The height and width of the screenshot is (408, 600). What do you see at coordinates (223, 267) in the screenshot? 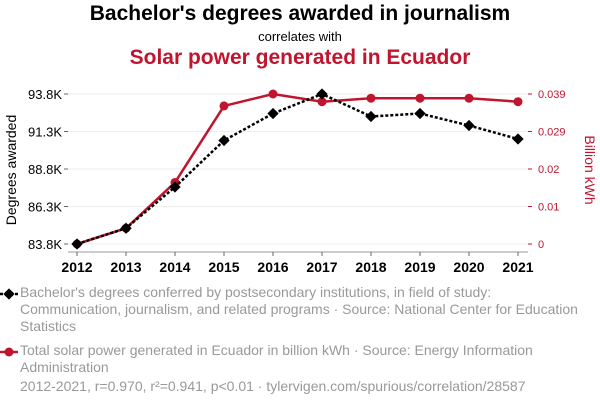
I see `x-tick-label: 2015` at bounding box center [223, 267].